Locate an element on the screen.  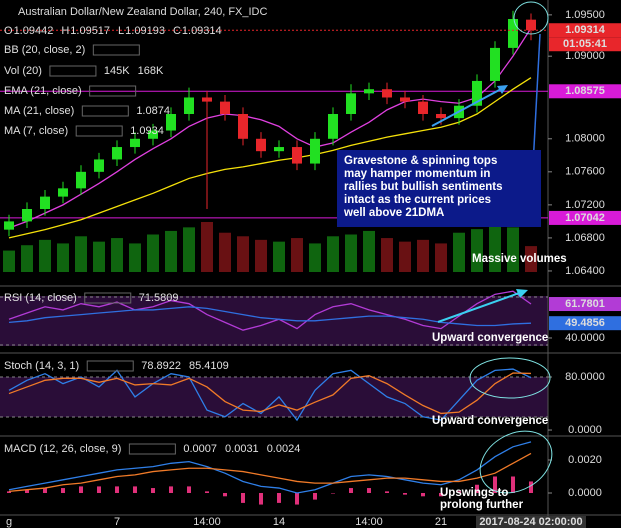
trend-arrow is located at coordinates (480, 307).